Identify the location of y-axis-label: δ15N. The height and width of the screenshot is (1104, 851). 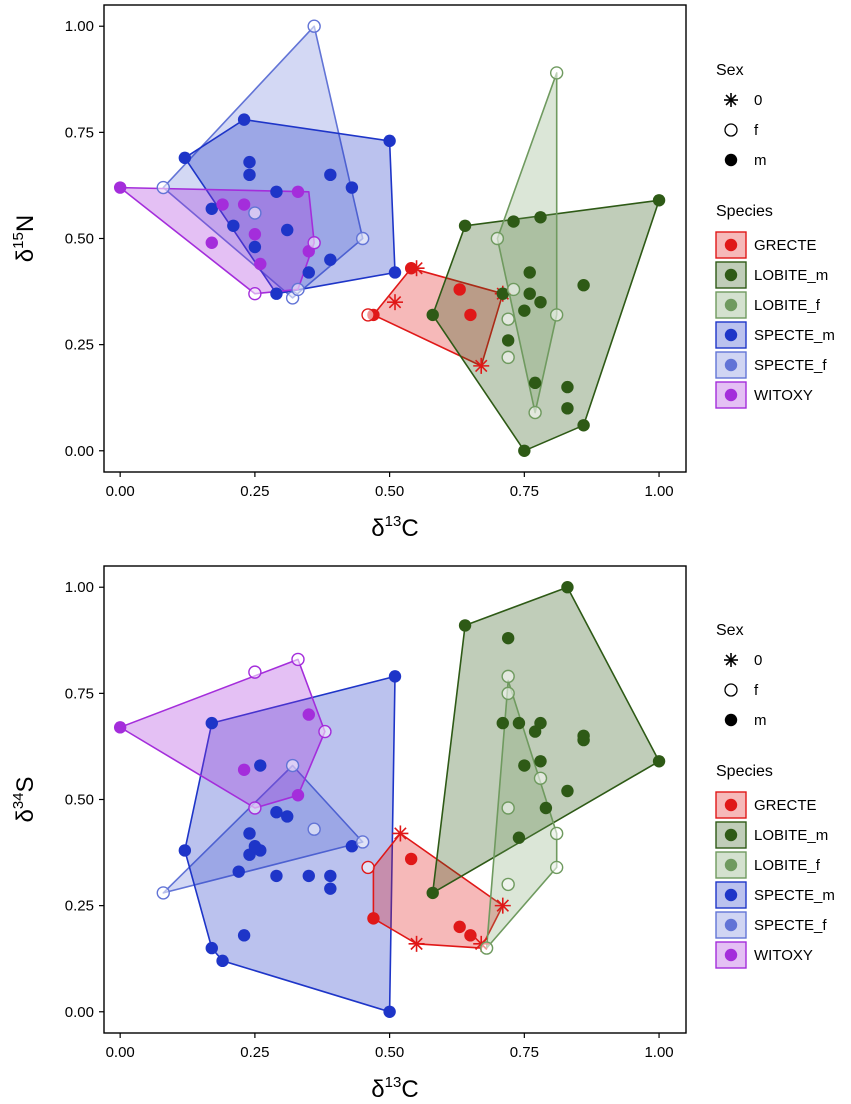
(24, 238).